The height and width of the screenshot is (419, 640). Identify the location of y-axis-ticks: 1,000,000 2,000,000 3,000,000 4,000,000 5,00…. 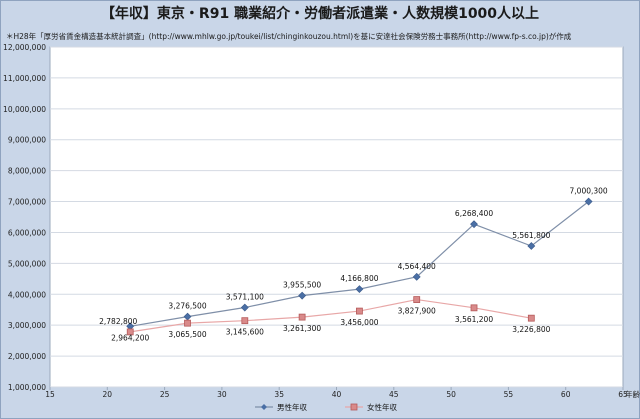
(24, 217).